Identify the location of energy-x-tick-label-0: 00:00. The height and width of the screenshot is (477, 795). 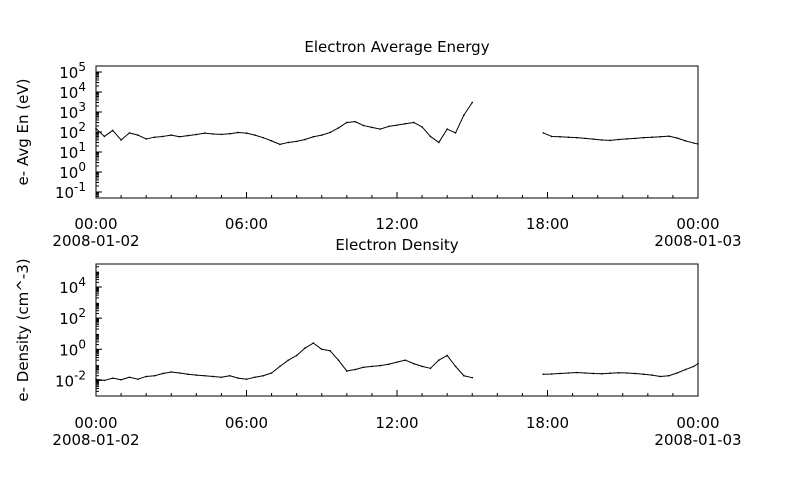
(95, 224).